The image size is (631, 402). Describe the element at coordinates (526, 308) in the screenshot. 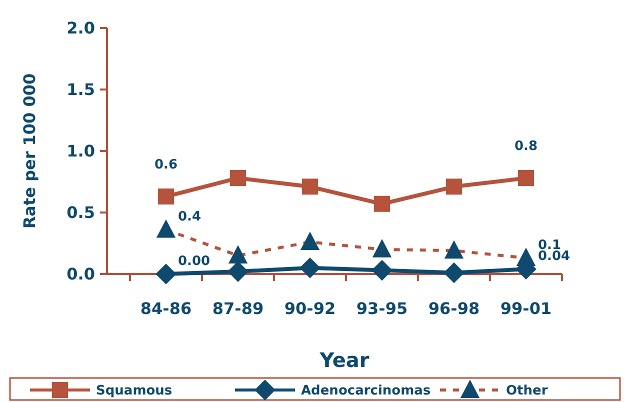

I see `x-tick-label: 99-01` at that location.